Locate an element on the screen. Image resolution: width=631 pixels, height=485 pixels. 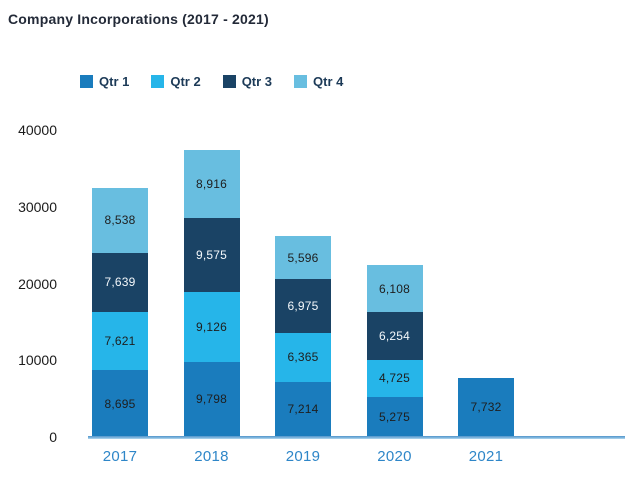
bar-segment-2017-qtr-2: 7,621 is located at coordinates (120, 341).